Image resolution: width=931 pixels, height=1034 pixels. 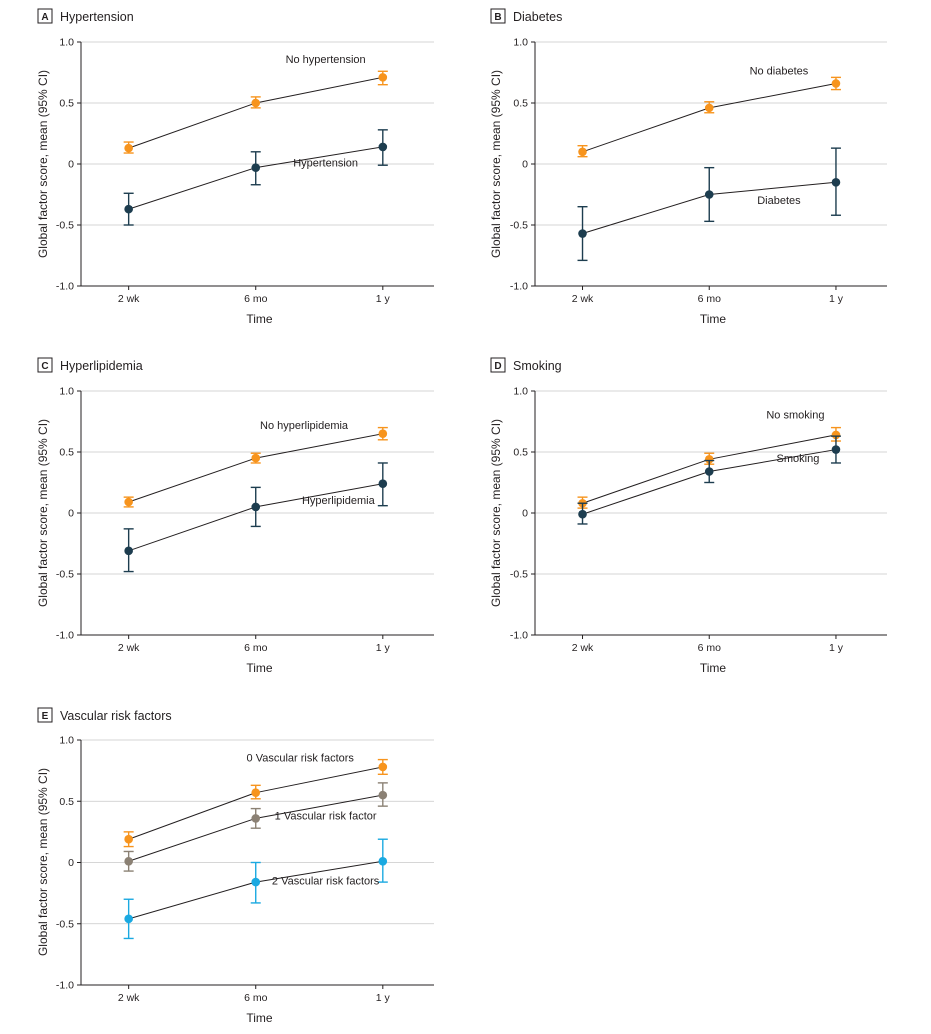 I want to click on panel-title: Hyperlipidemia, so click(x=101, y=366).